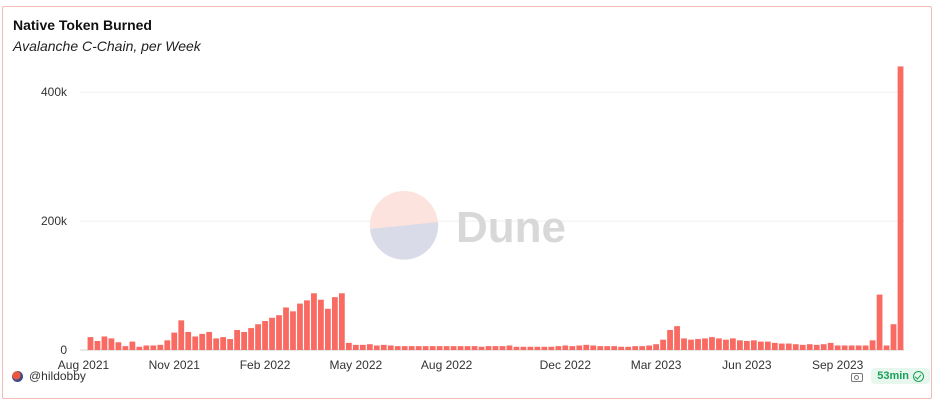  Describe the element at coordinates (900, 376) in the screenshot. I see `refresh-badge: 53min` at that location.